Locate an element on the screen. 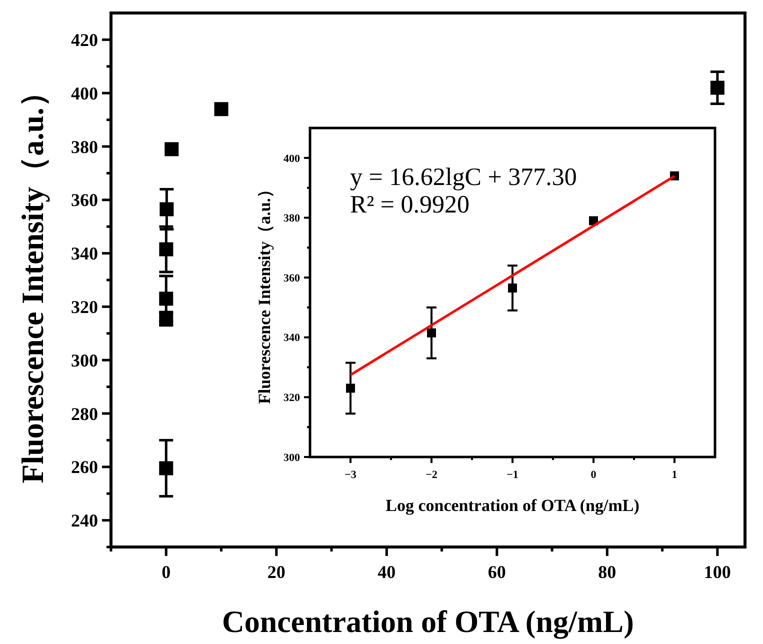  annotation: R² = 0.9920 is located at coordinates (410, 205).